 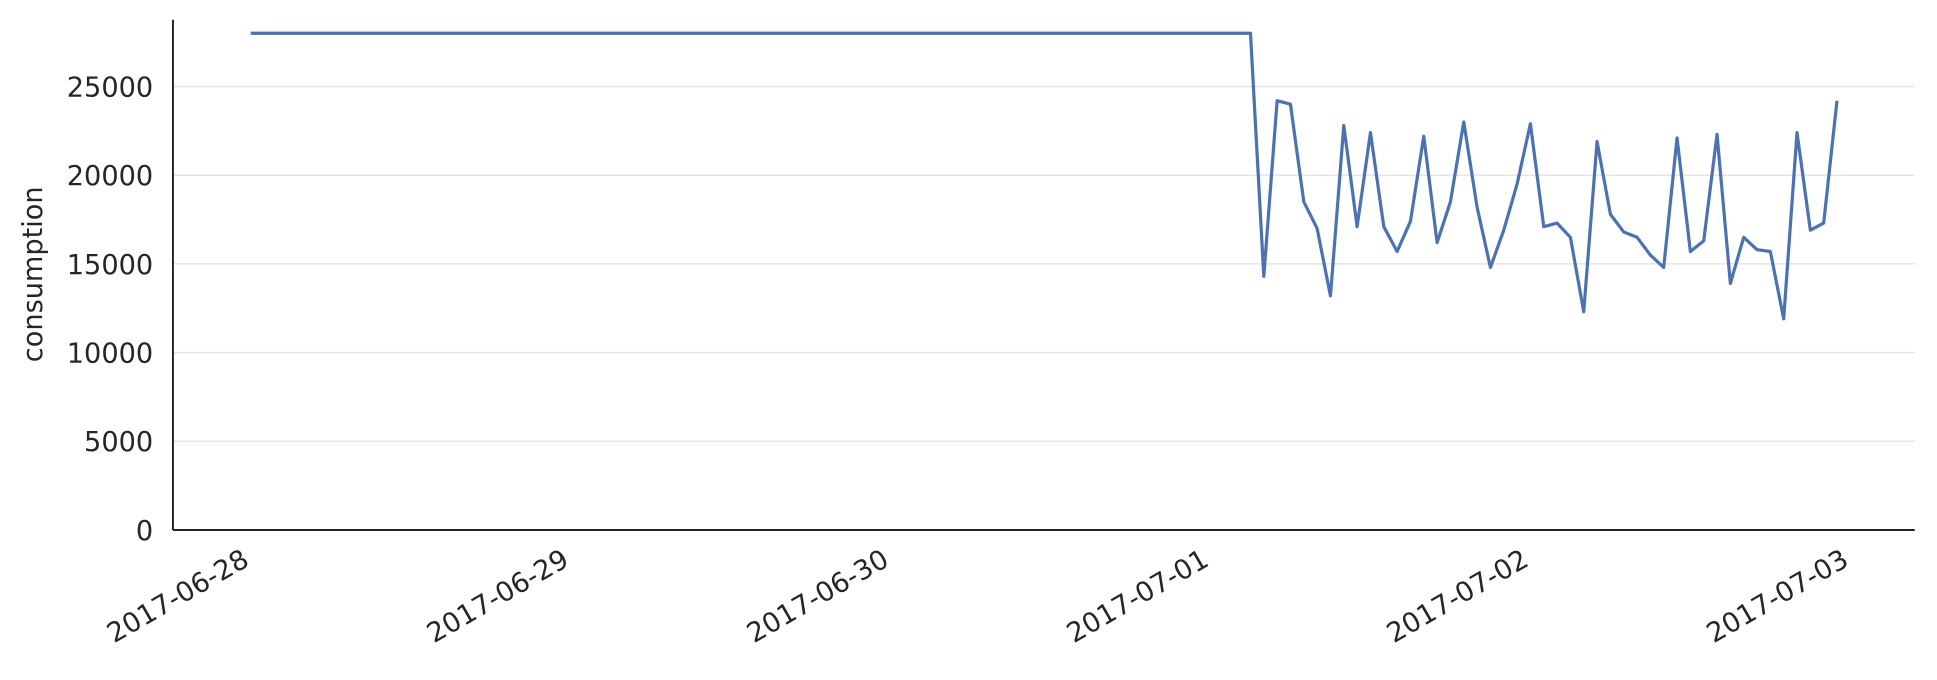 What do you see at coordinates (818, 597) in the screenshot?
I see `x-tick-label: 2017-06-30` at bounding box center [818, 597].